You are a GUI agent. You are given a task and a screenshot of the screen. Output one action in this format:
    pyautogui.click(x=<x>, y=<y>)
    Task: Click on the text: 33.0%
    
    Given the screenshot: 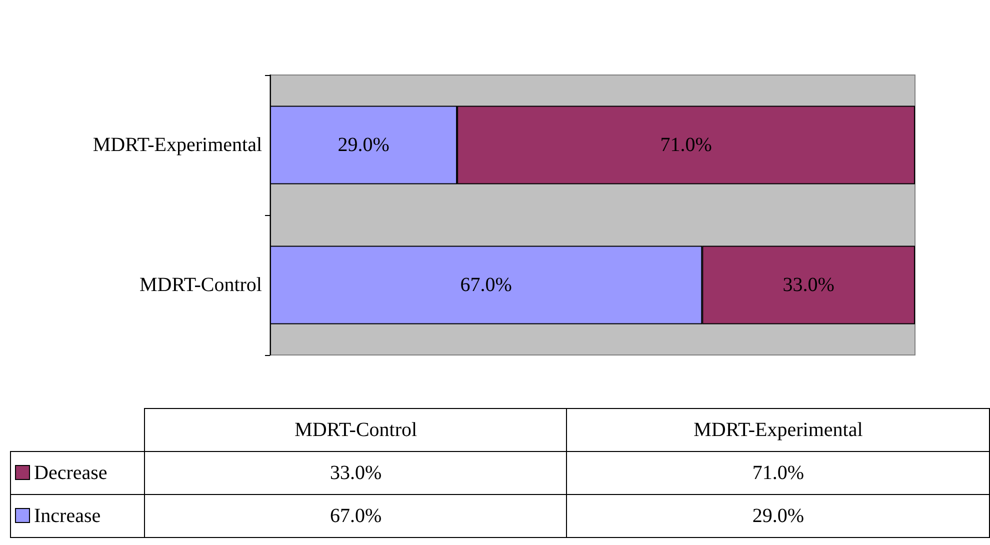 What is the action you would take?
    pyautogui.click(x=356, y=473)
    